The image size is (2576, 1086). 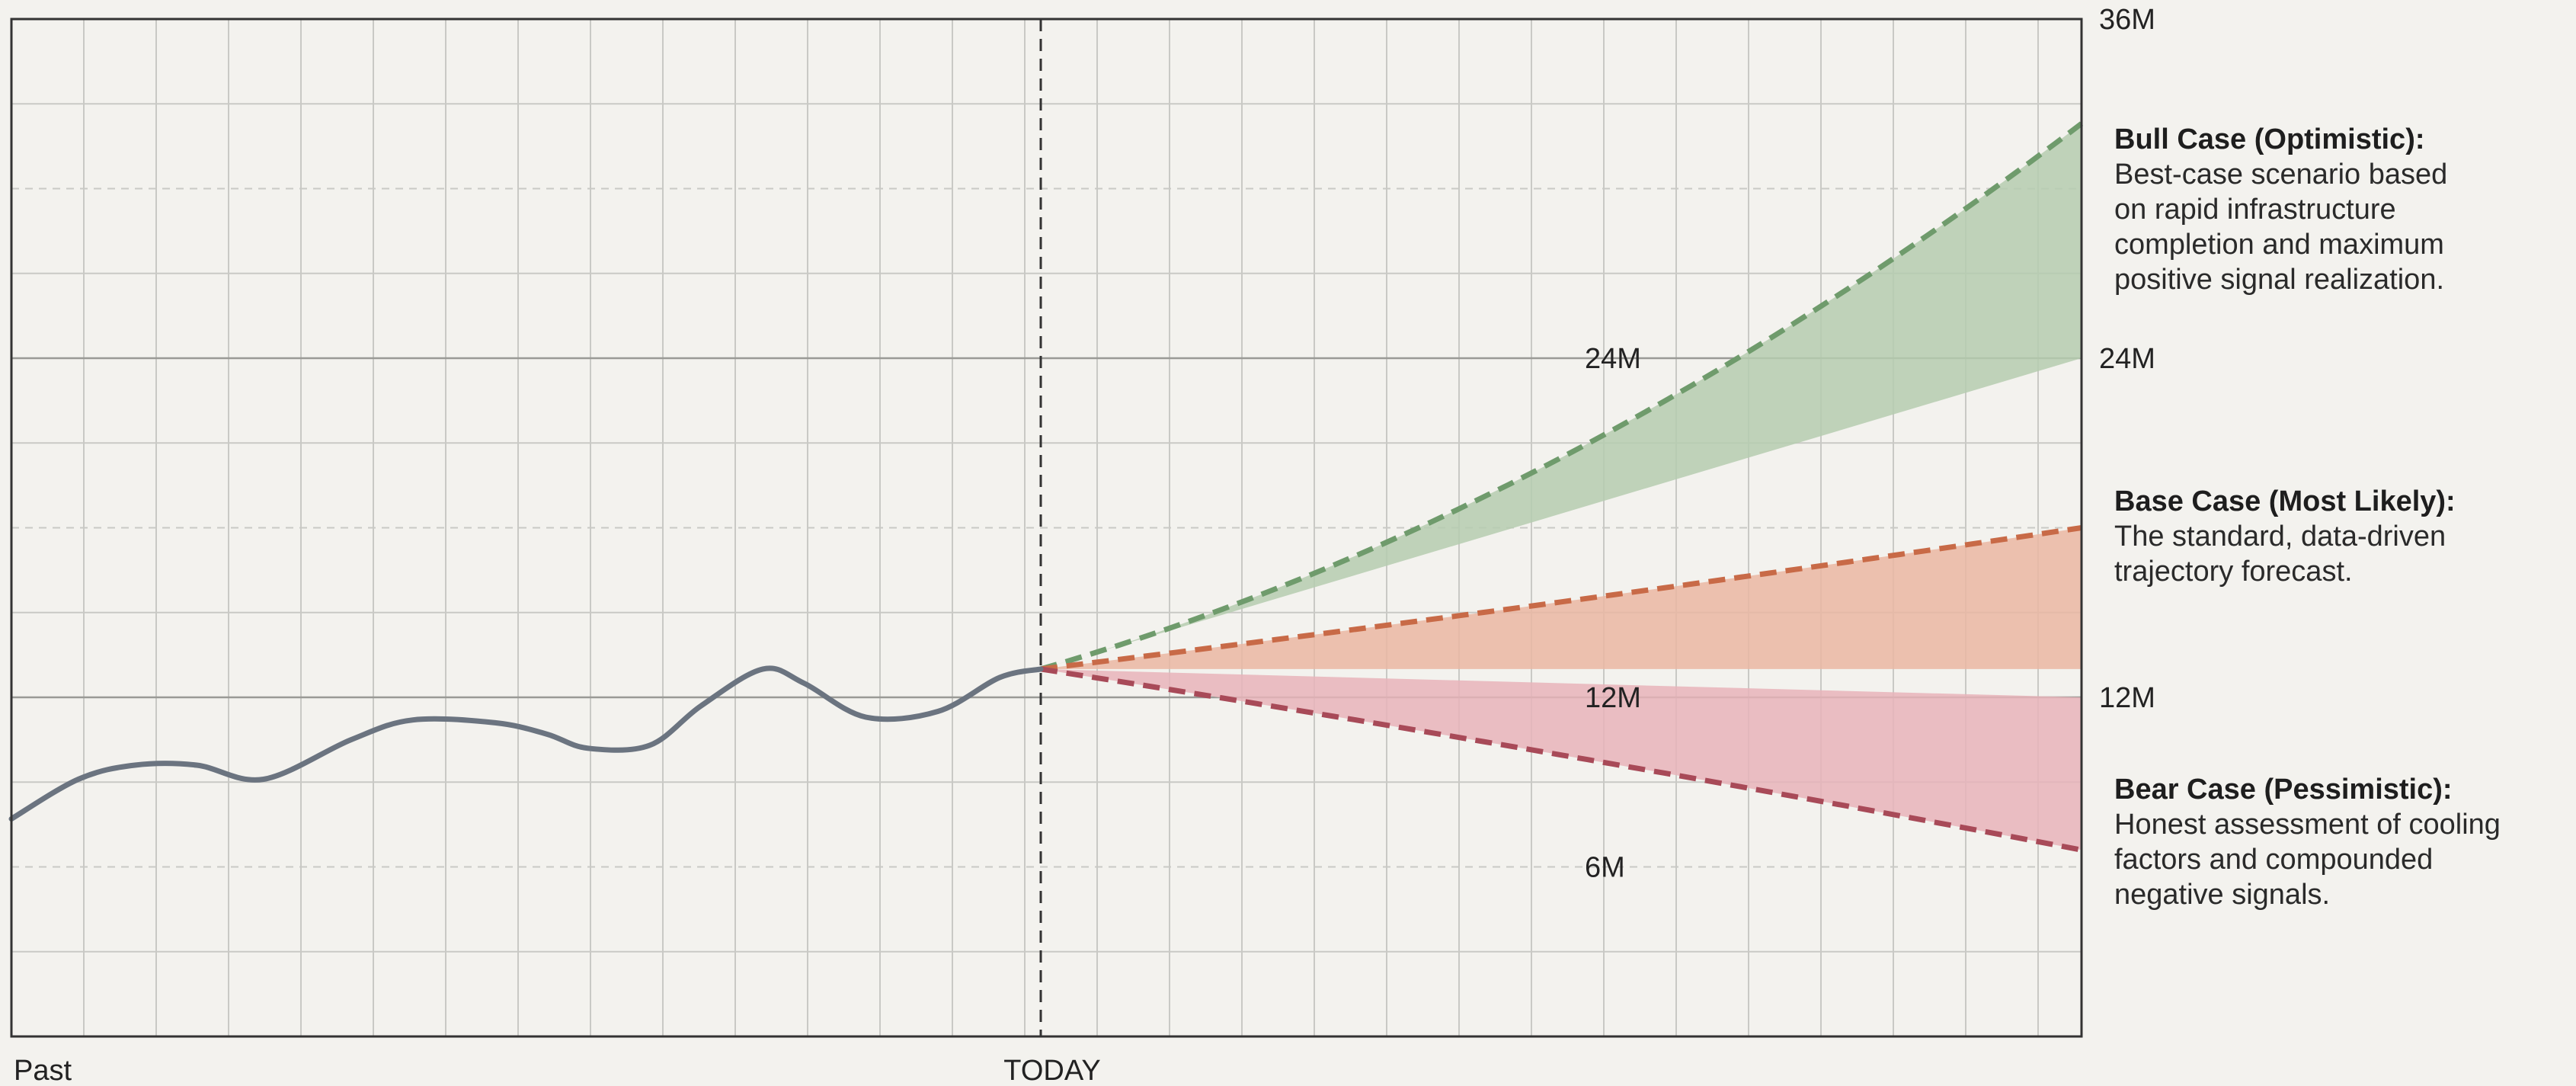 What do you see at coordinates (2273, 860) in the screenshot?
I see `annotation-line: factors and compounded` at bounding box center [2273, 860].